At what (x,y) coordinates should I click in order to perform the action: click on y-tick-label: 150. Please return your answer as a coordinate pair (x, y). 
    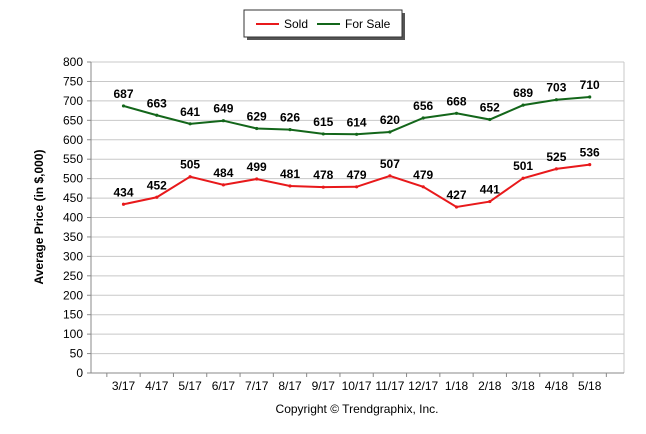
    Looking at the image, I should click on (73, 315).